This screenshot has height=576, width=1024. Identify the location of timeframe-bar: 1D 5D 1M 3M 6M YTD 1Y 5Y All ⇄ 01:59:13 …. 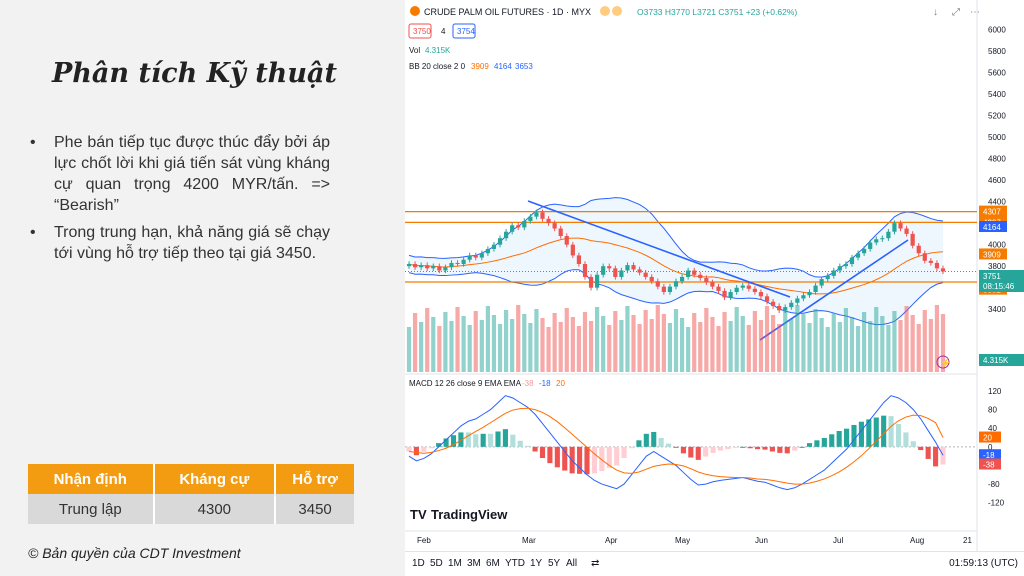
(714, 563).